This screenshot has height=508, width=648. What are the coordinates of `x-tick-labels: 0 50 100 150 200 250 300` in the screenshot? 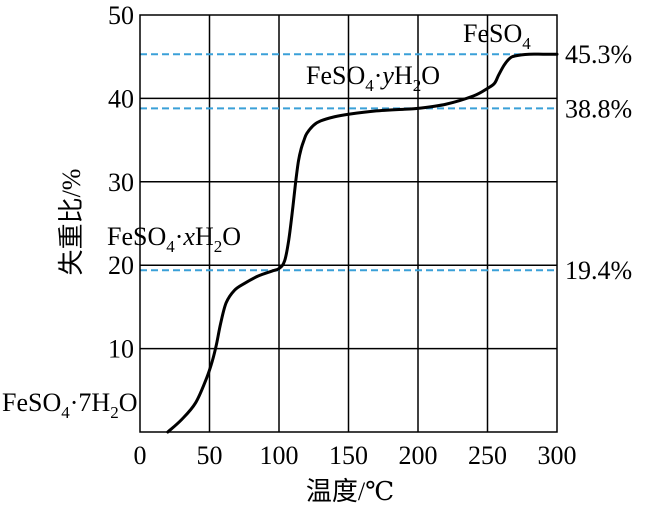 It's located at (355, 455).